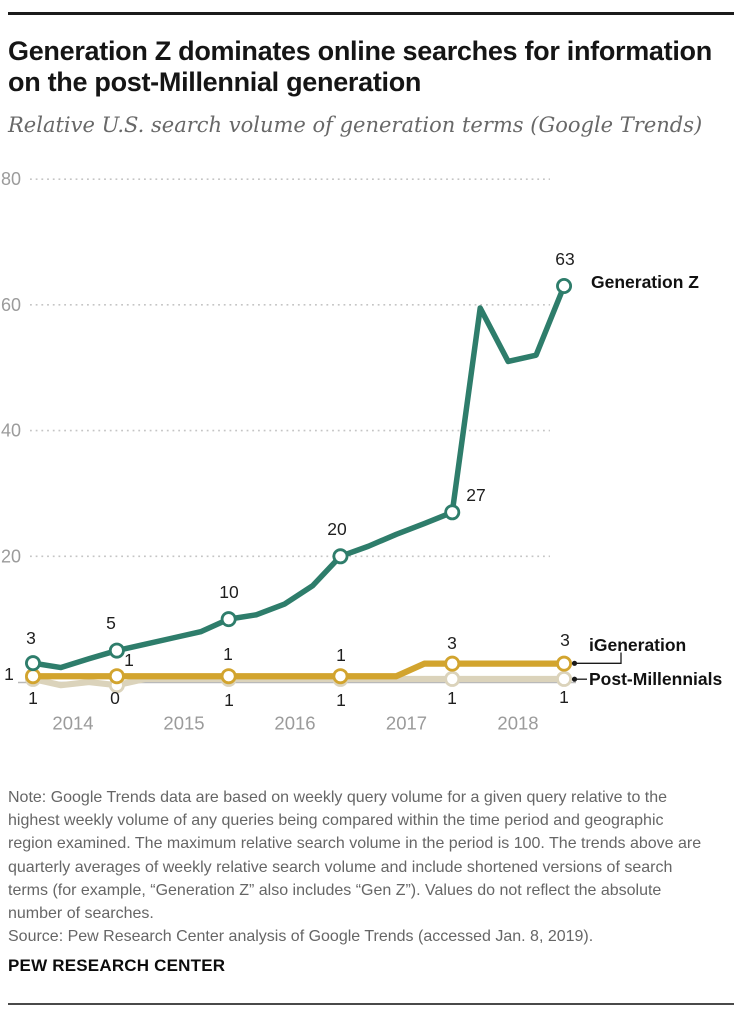  Describe the element at coordinates (574, 679) in the screenshot. I see `legend-dot-post-millennials` at that location.